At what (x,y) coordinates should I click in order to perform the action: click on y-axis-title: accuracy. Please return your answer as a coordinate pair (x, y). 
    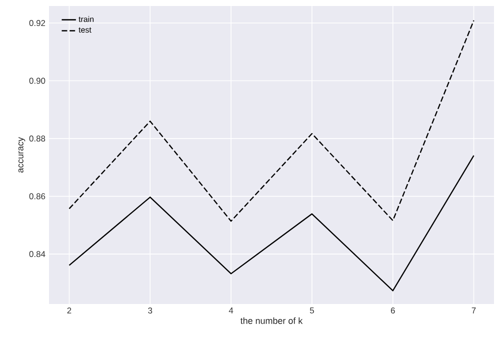
    Looking at the image, I should click on (22, 155).